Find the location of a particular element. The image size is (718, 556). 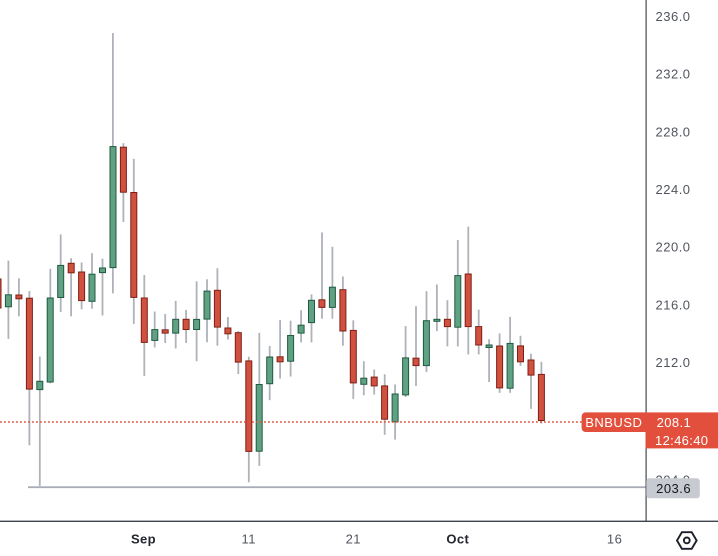

svg-text: 224.0 is located at coordinates (673, 189).